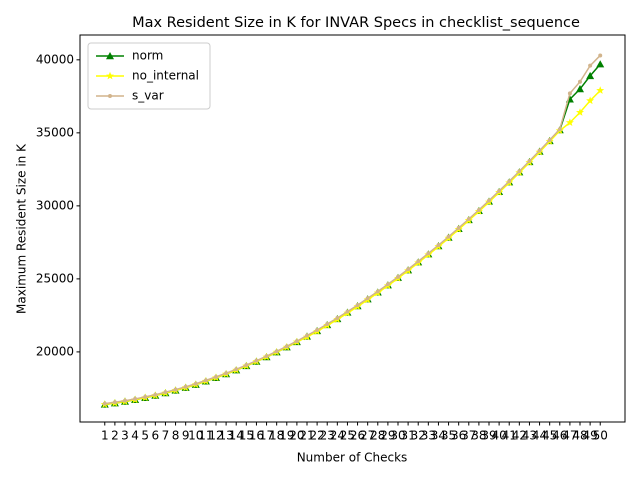  I want to click on x-tick-label: 1, so click(105, 436).